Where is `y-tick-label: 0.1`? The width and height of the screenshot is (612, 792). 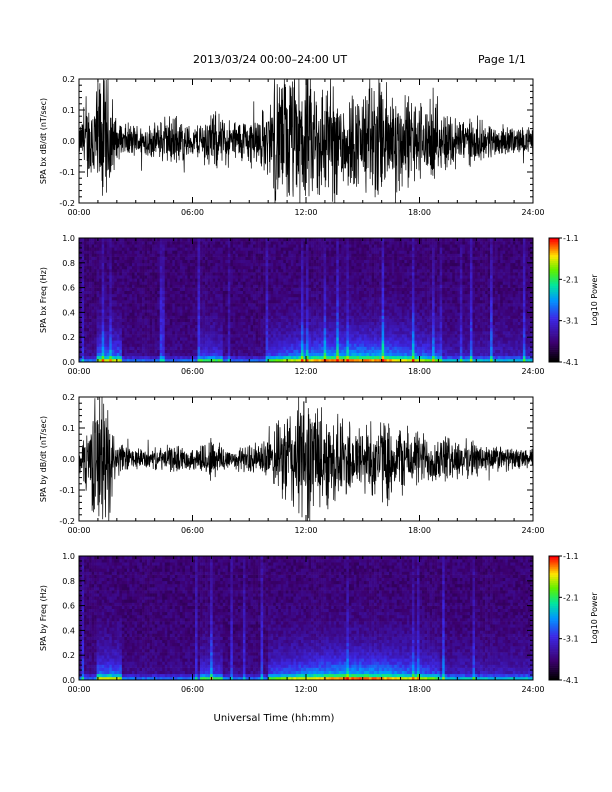
y-tick-label: 0.1 is located at coordinates (68, 110).